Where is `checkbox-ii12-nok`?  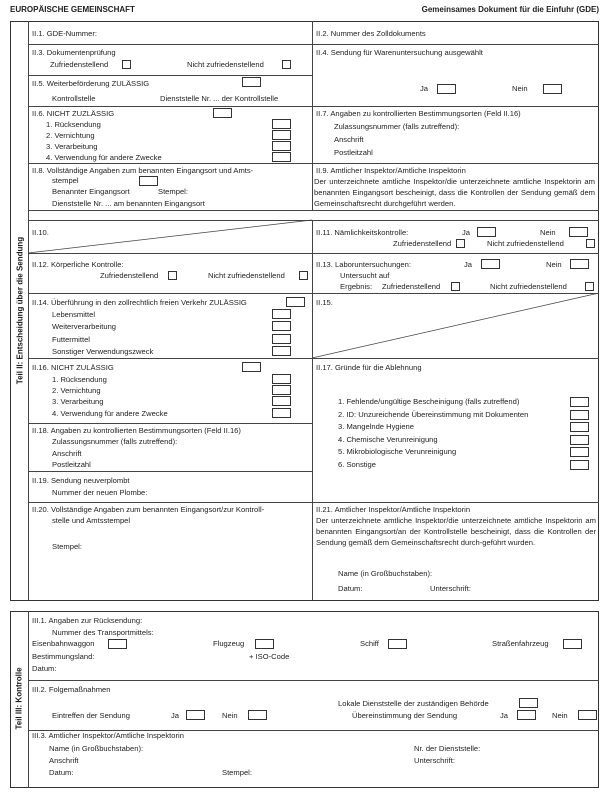 checkbox-ii12-nok is located at coordinates (303, 275).